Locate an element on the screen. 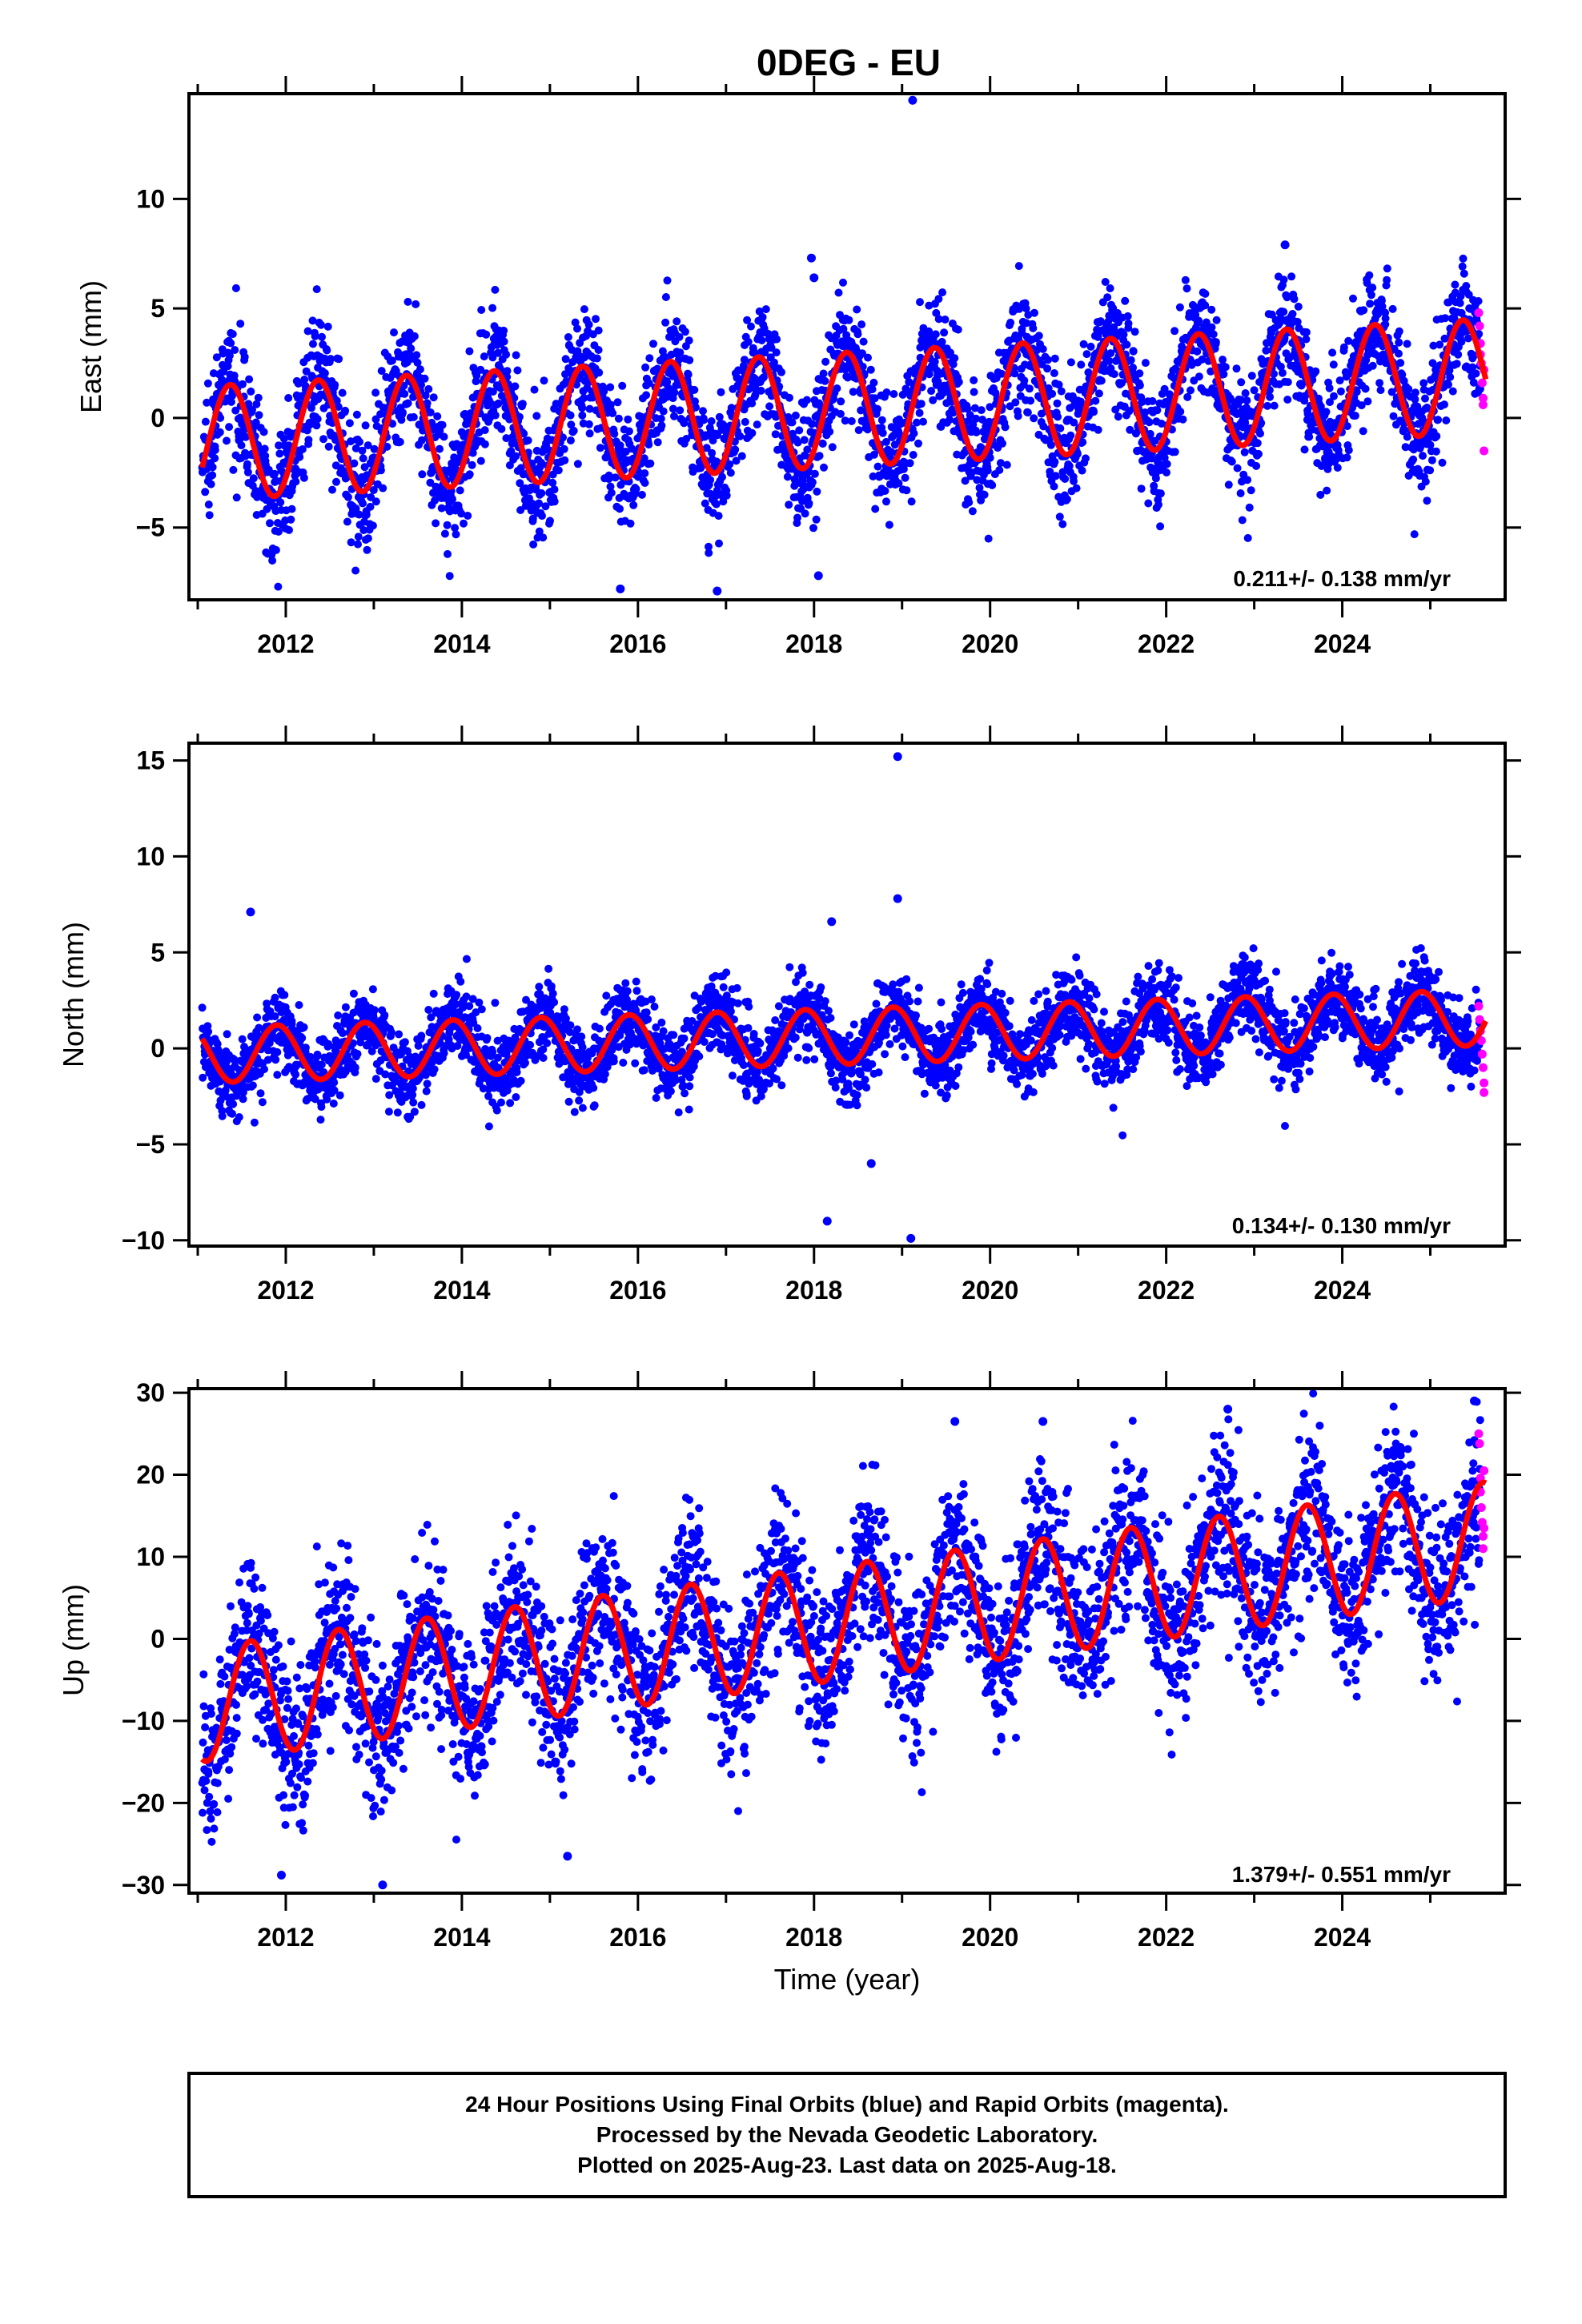  x-tick-label: 2014 is located at coordinates (461, 644).